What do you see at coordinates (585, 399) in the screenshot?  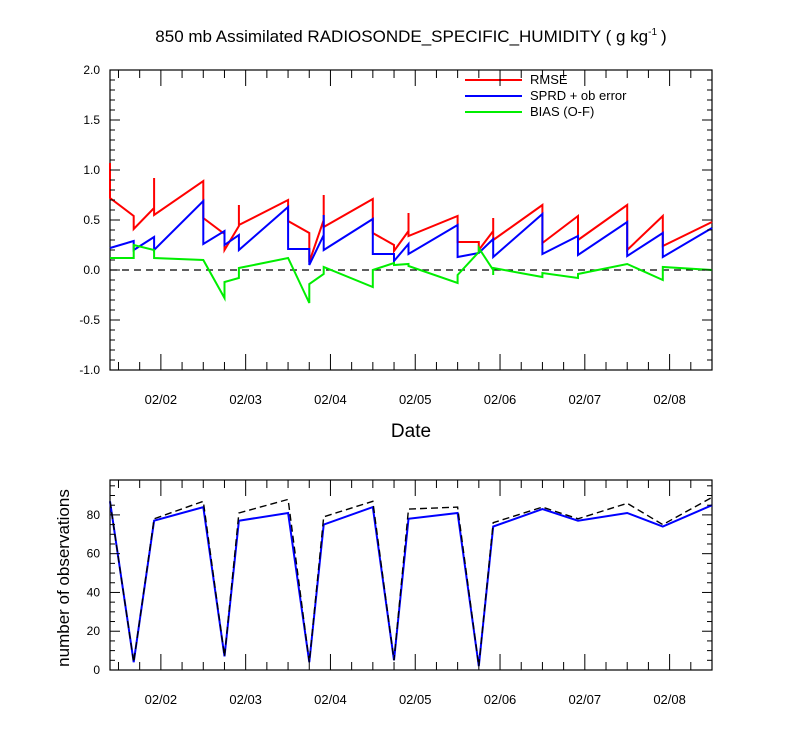 I see `top-xtick-label: 02/07` at bounding box center [585, 399].